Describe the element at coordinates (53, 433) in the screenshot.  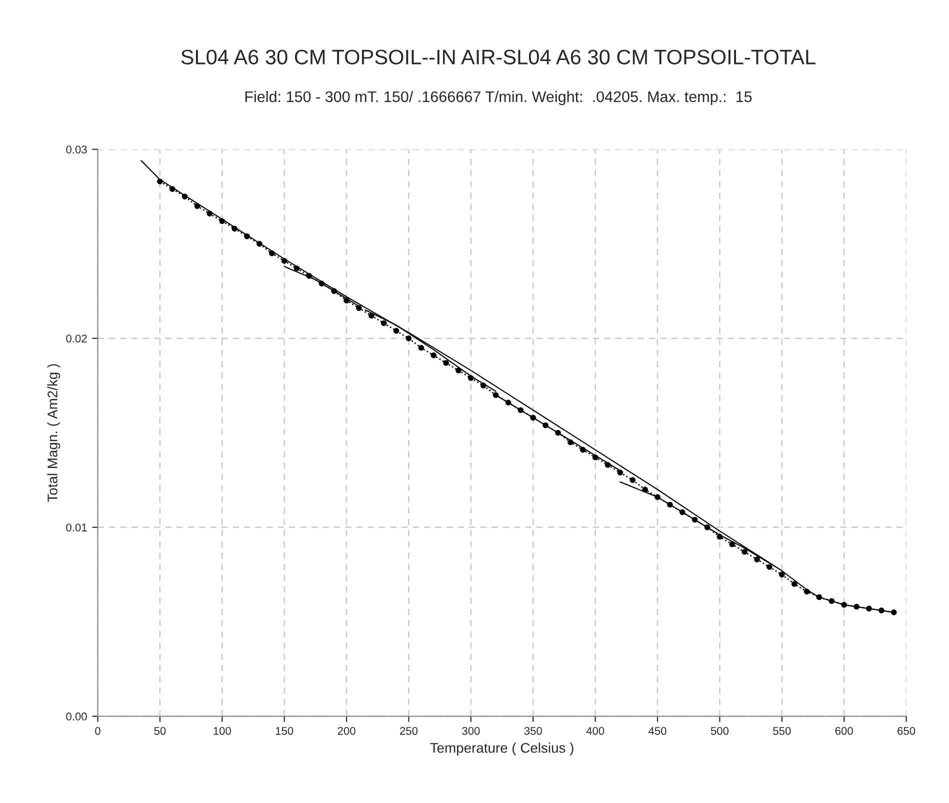
I see `y-axis-title: Total Magn. ( Am2/kg )` at that location.